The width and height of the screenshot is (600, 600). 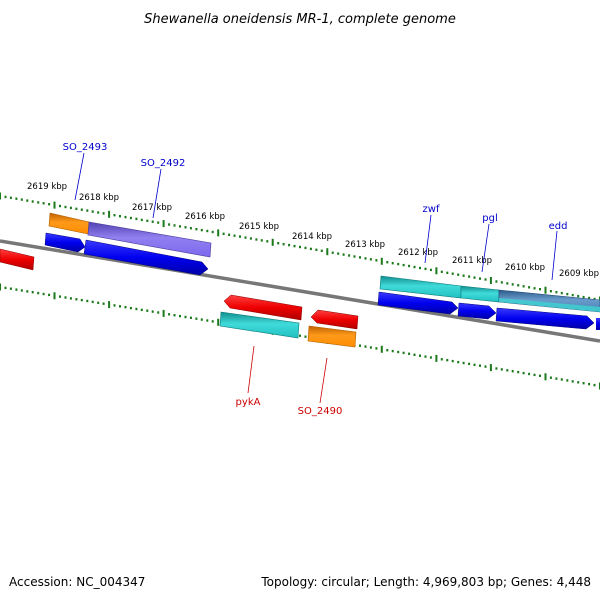 I want to click on tick-label: 2609 kbp, so click(x=579, y=274).